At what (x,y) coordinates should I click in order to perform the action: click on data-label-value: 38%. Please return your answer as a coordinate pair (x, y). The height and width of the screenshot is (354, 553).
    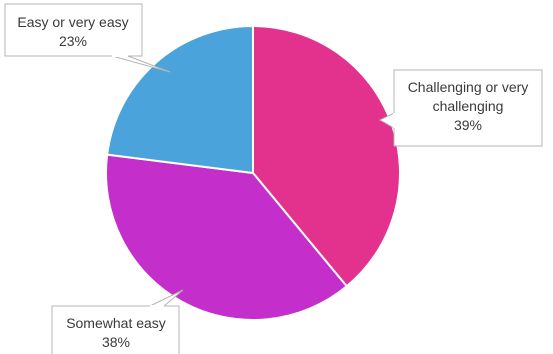
    Looking at the image, I should click on (116, 342).